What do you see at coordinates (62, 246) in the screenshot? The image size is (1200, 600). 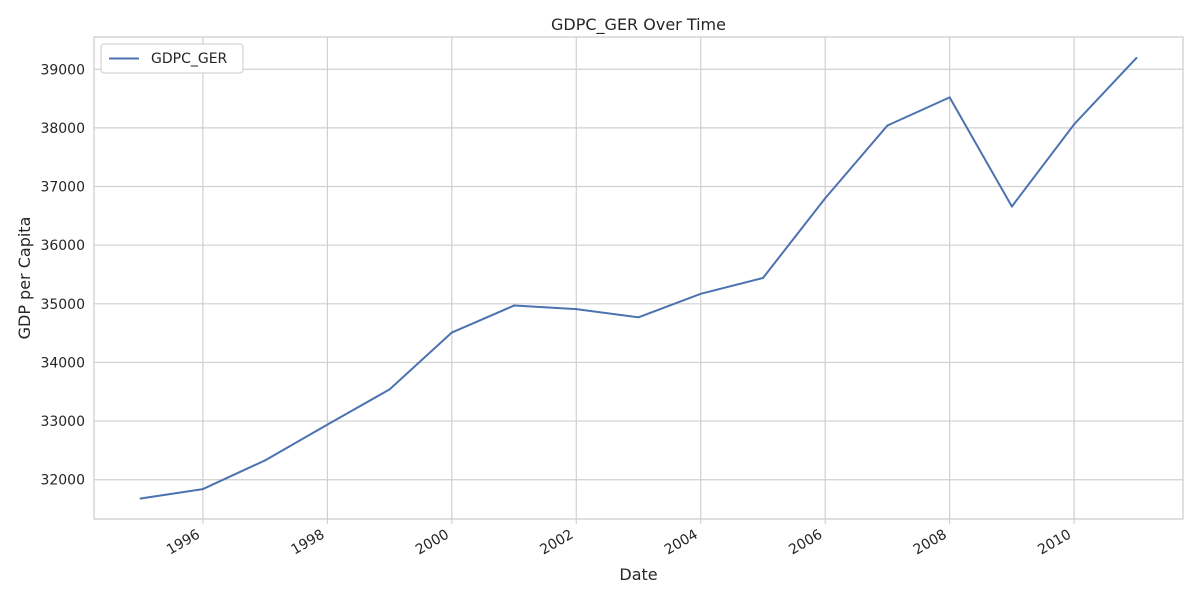 I see `y-tick-label: 36000` at bounding box center [62, 246].